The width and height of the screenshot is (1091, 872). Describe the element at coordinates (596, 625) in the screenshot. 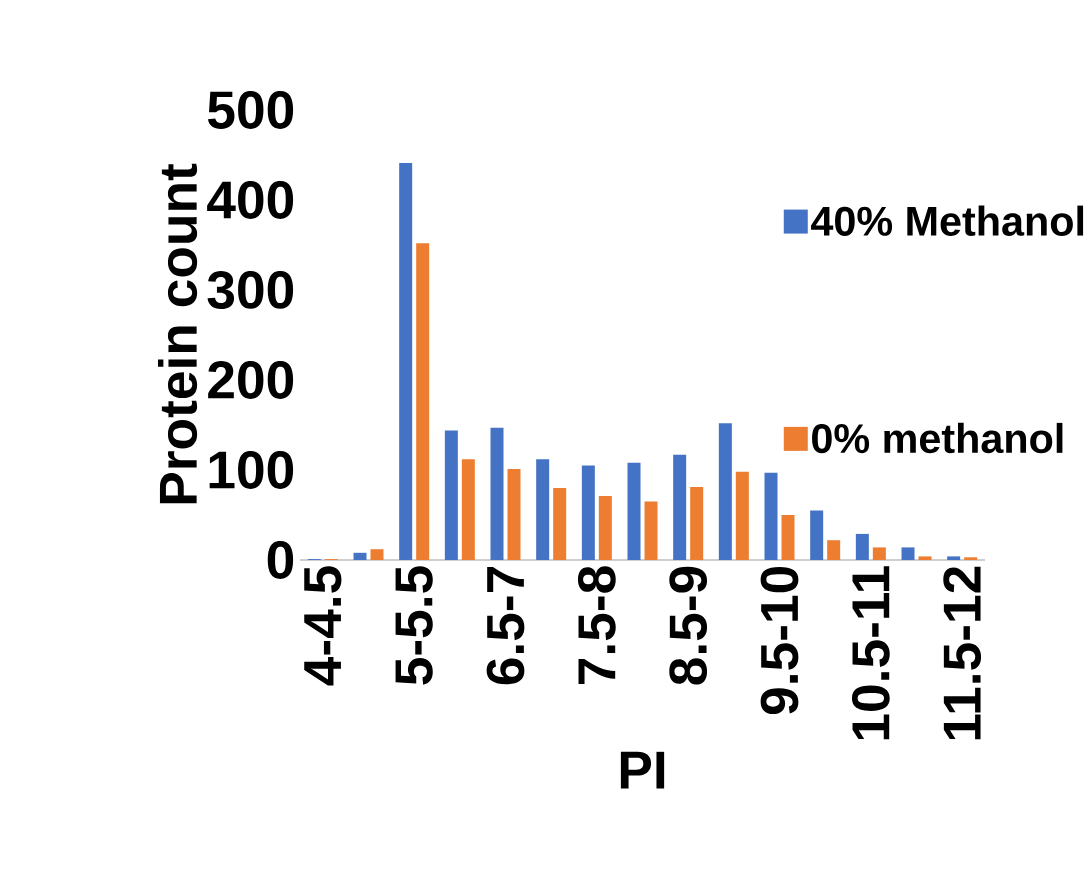

I see `x-tick-label: 7.5-8` at that location.